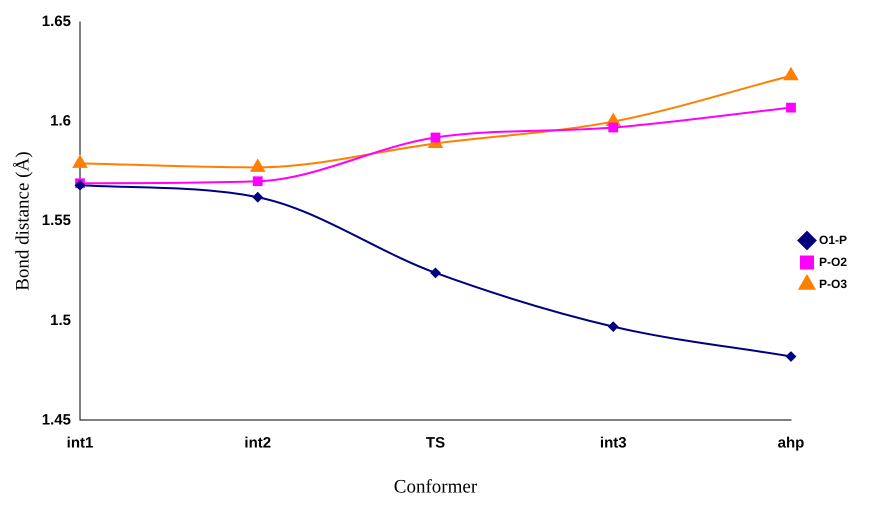  Describe the element at coordinates (791, 443) in the screenshot. I see `x-tick-label: ahp` at that location.